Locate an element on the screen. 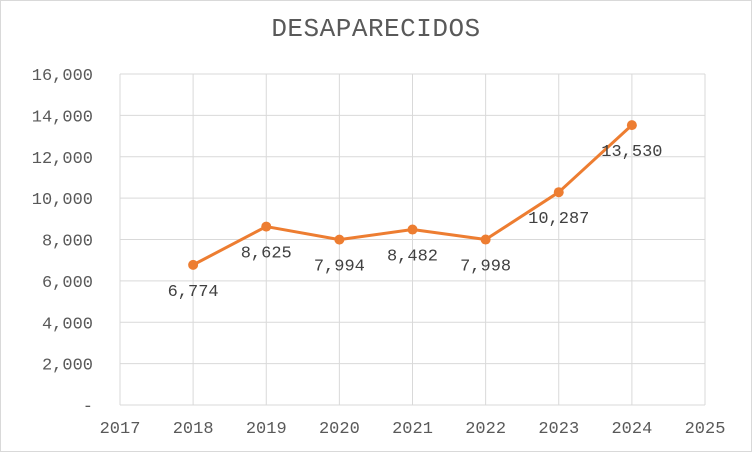  y-tick-label: 8,000 is located at coordinates (67, 242).